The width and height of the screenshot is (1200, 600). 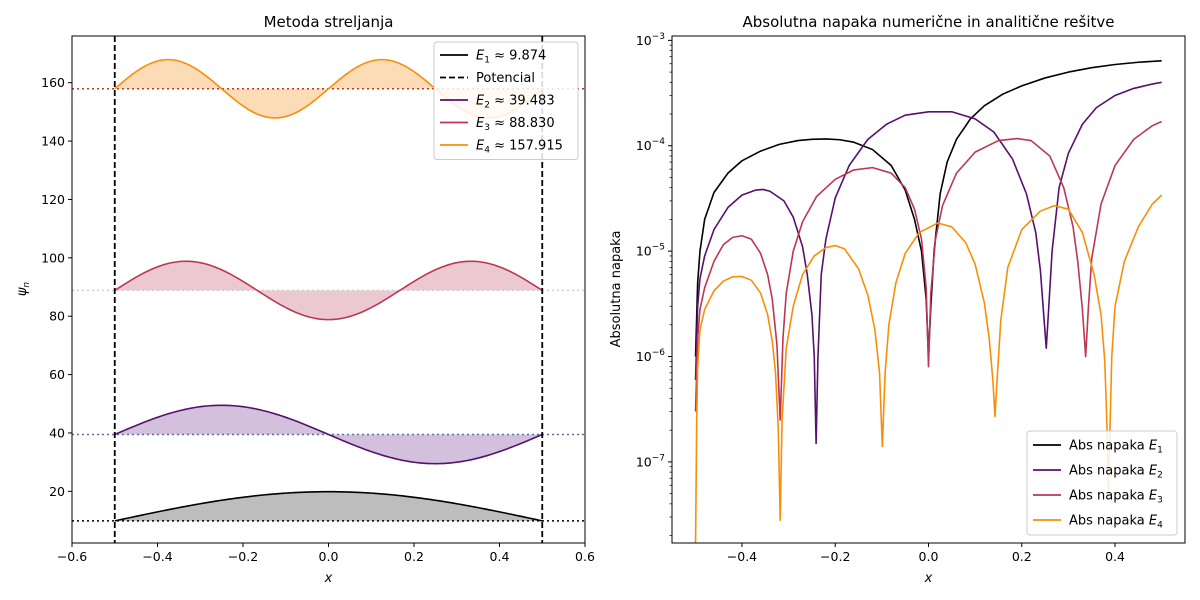 What do you see at coordinates (157, 556) in the screenshot?
I see `left-x-tick-label: −0.4` at bounding box center [157, 556].